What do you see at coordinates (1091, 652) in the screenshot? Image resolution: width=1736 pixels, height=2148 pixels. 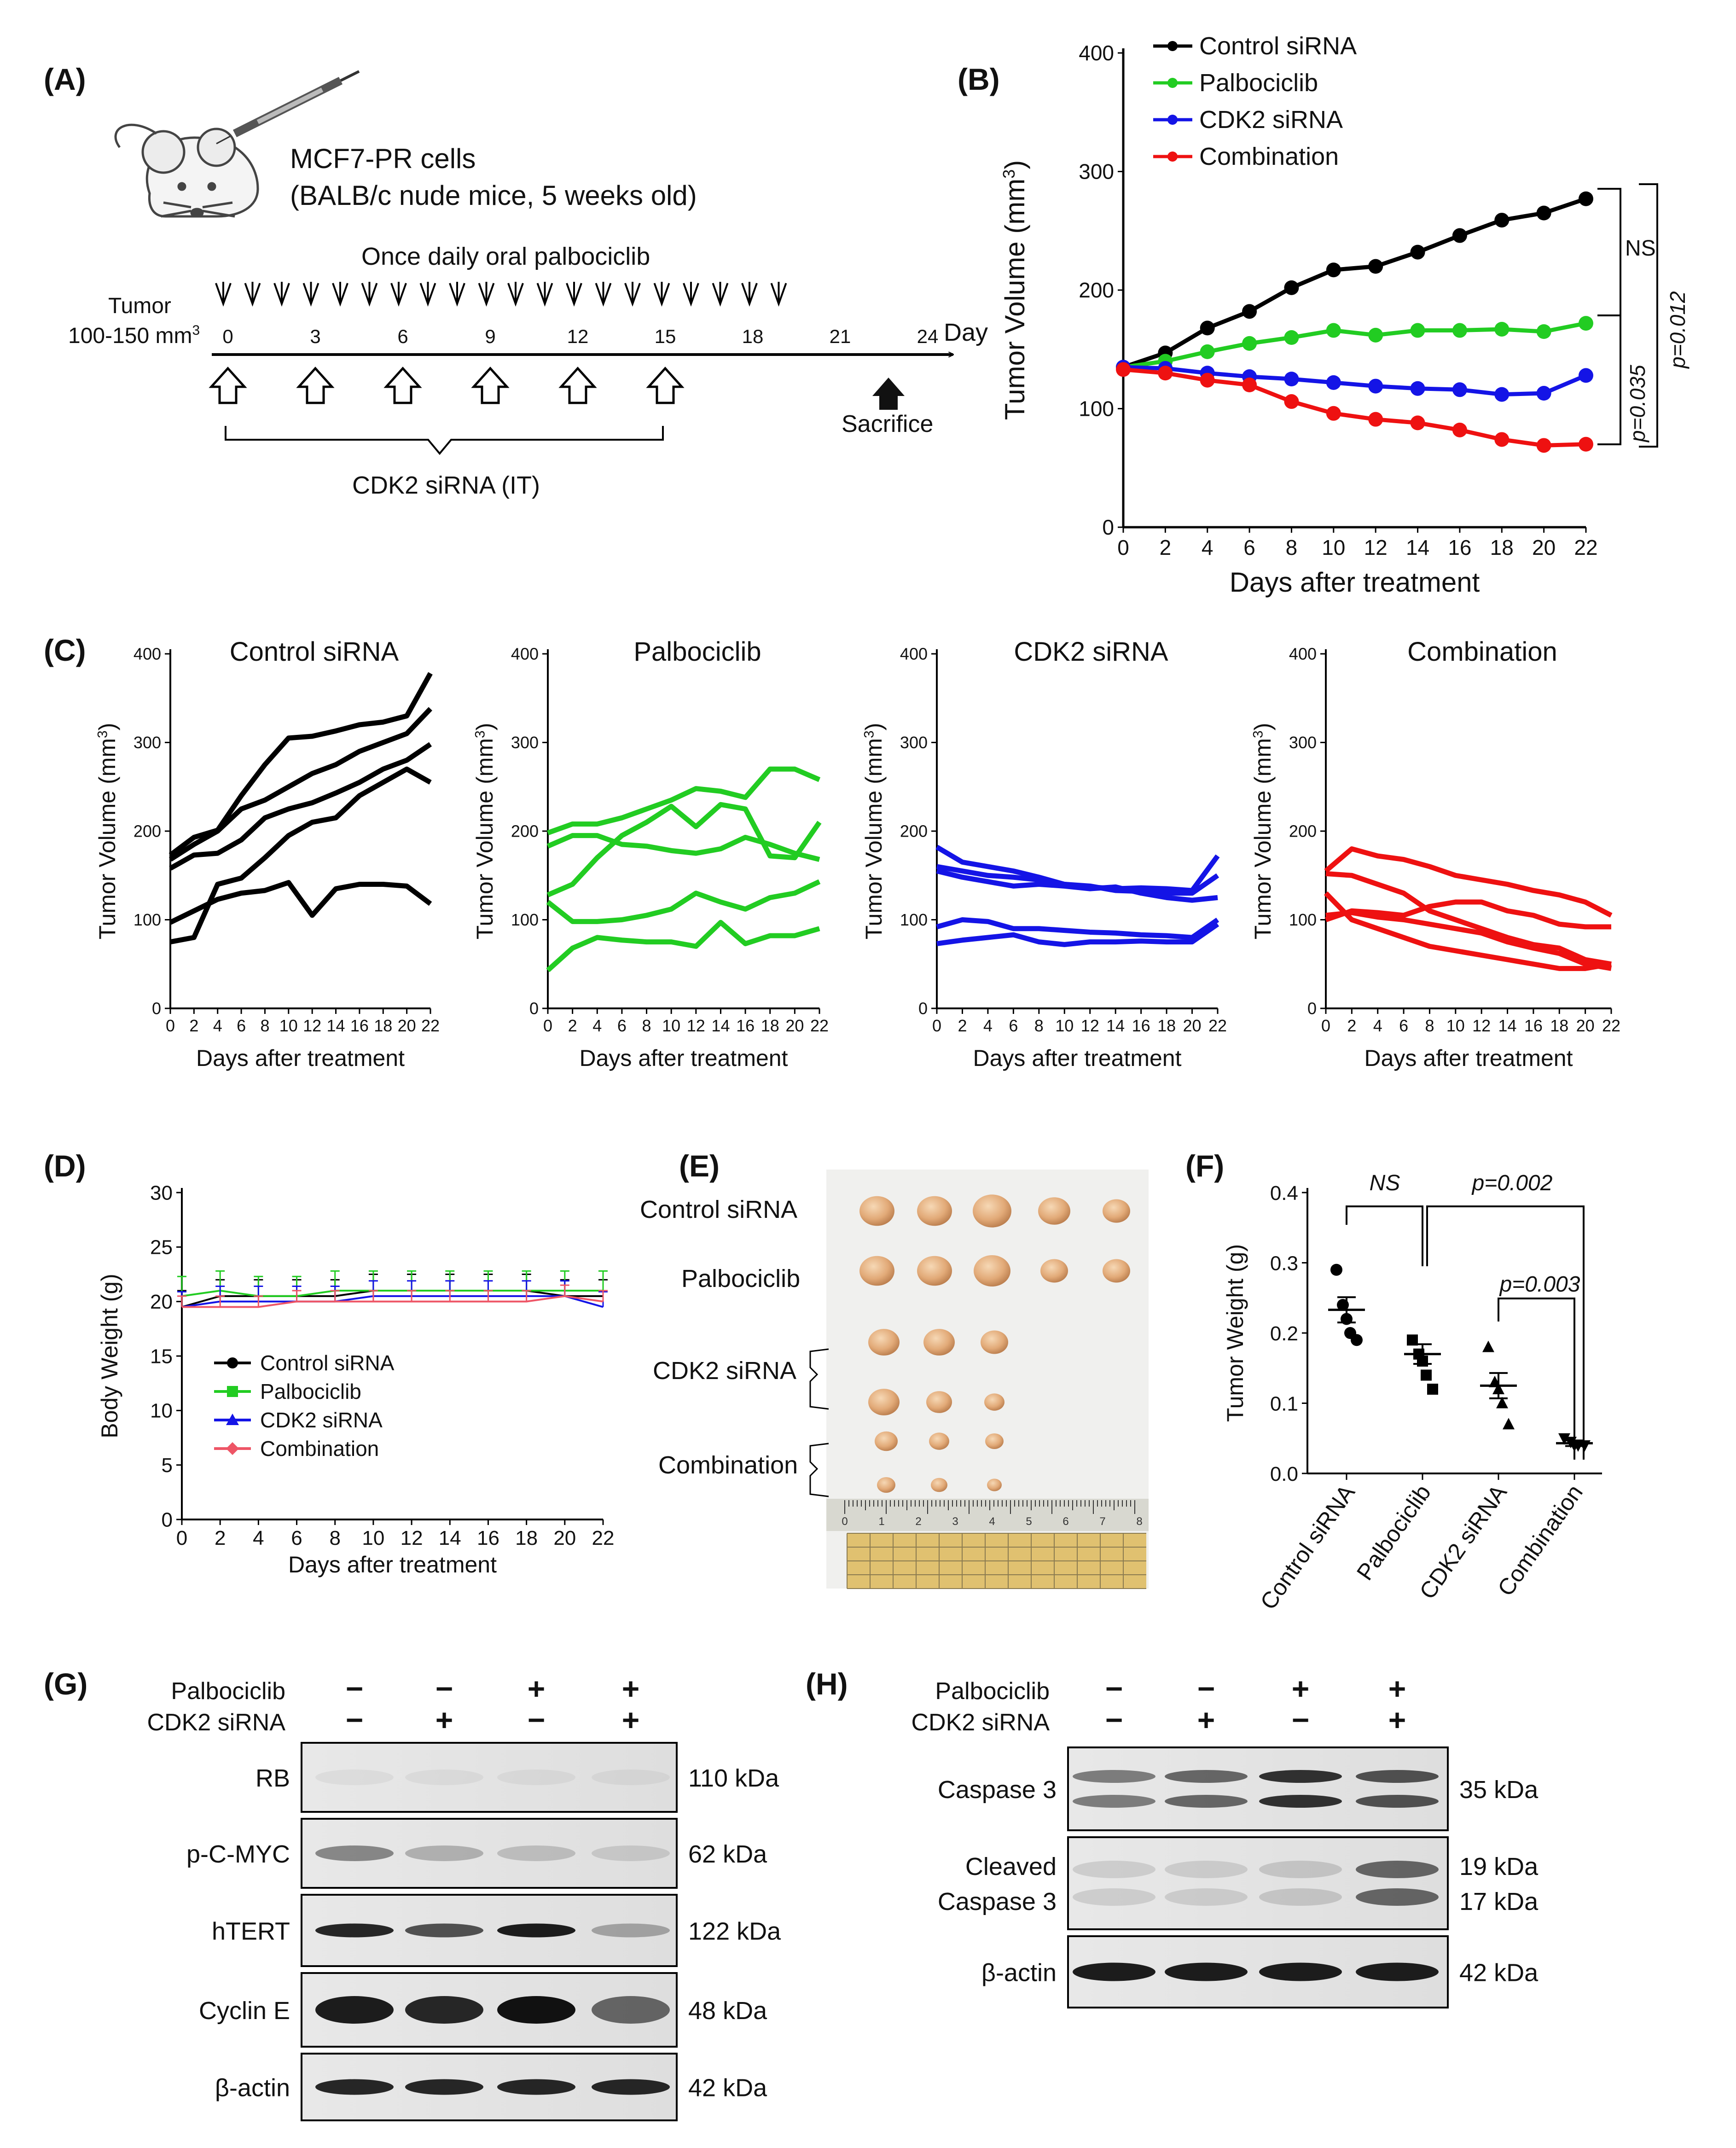 I see `subchart-title: CDK2 siRNA` at bounding box center [1091, 652].